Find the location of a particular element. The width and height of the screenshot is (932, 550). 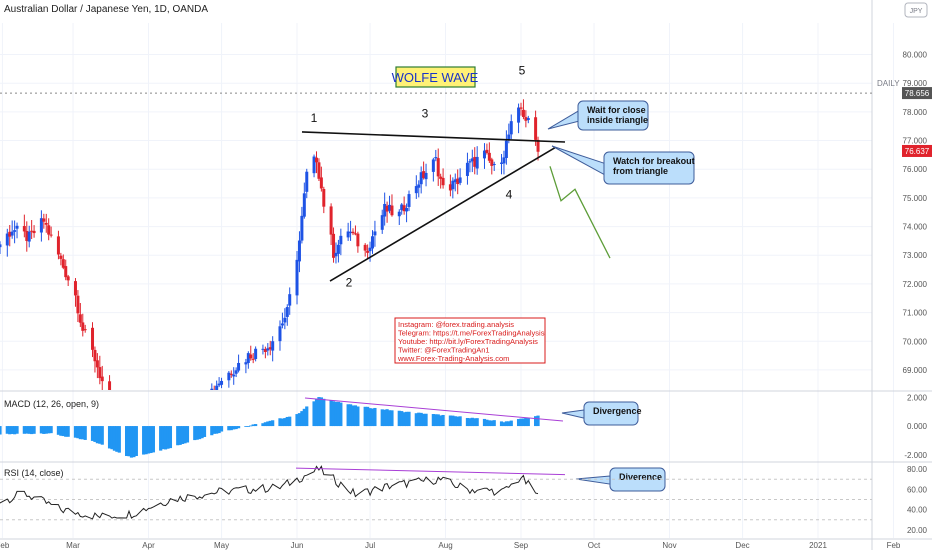

price-tick-label: 74.000 is located at coordinates (915, 227).